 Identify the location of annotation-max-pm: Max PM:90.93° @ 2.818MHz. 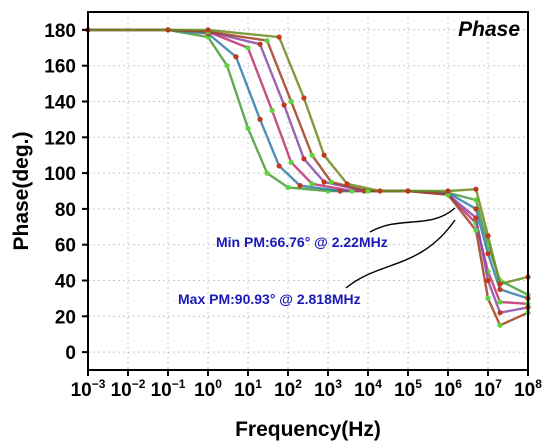
(269, 299).